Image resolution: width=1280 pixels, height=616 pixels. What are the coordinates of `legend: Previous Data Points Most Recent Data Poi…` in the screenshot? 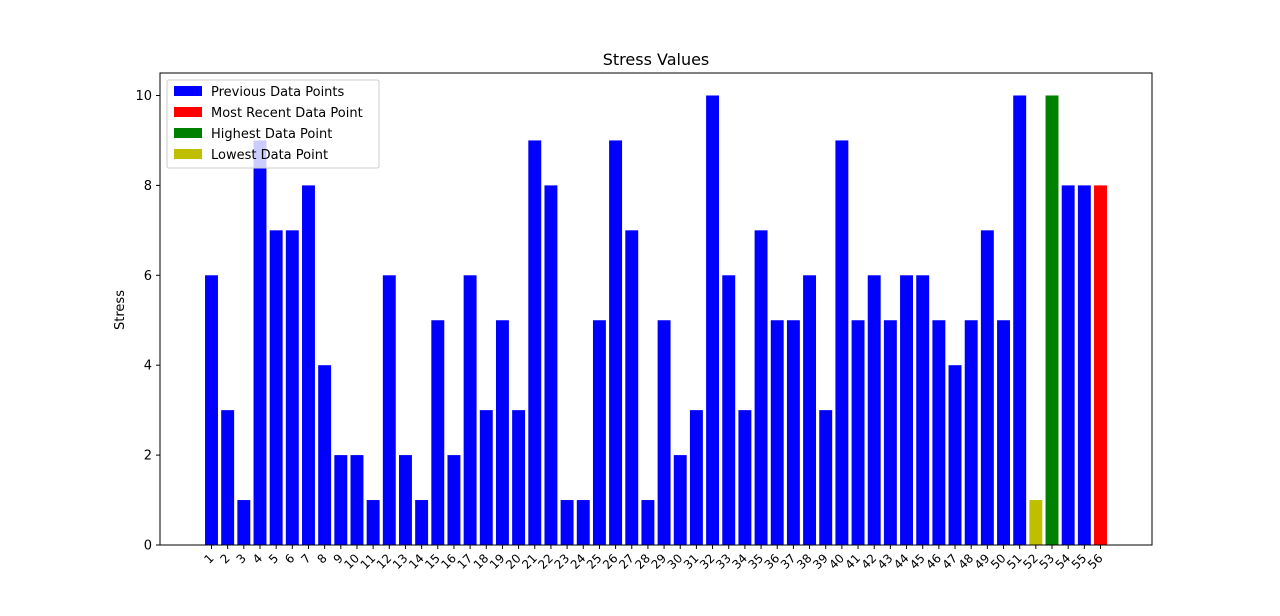 It's located at (273, 124).